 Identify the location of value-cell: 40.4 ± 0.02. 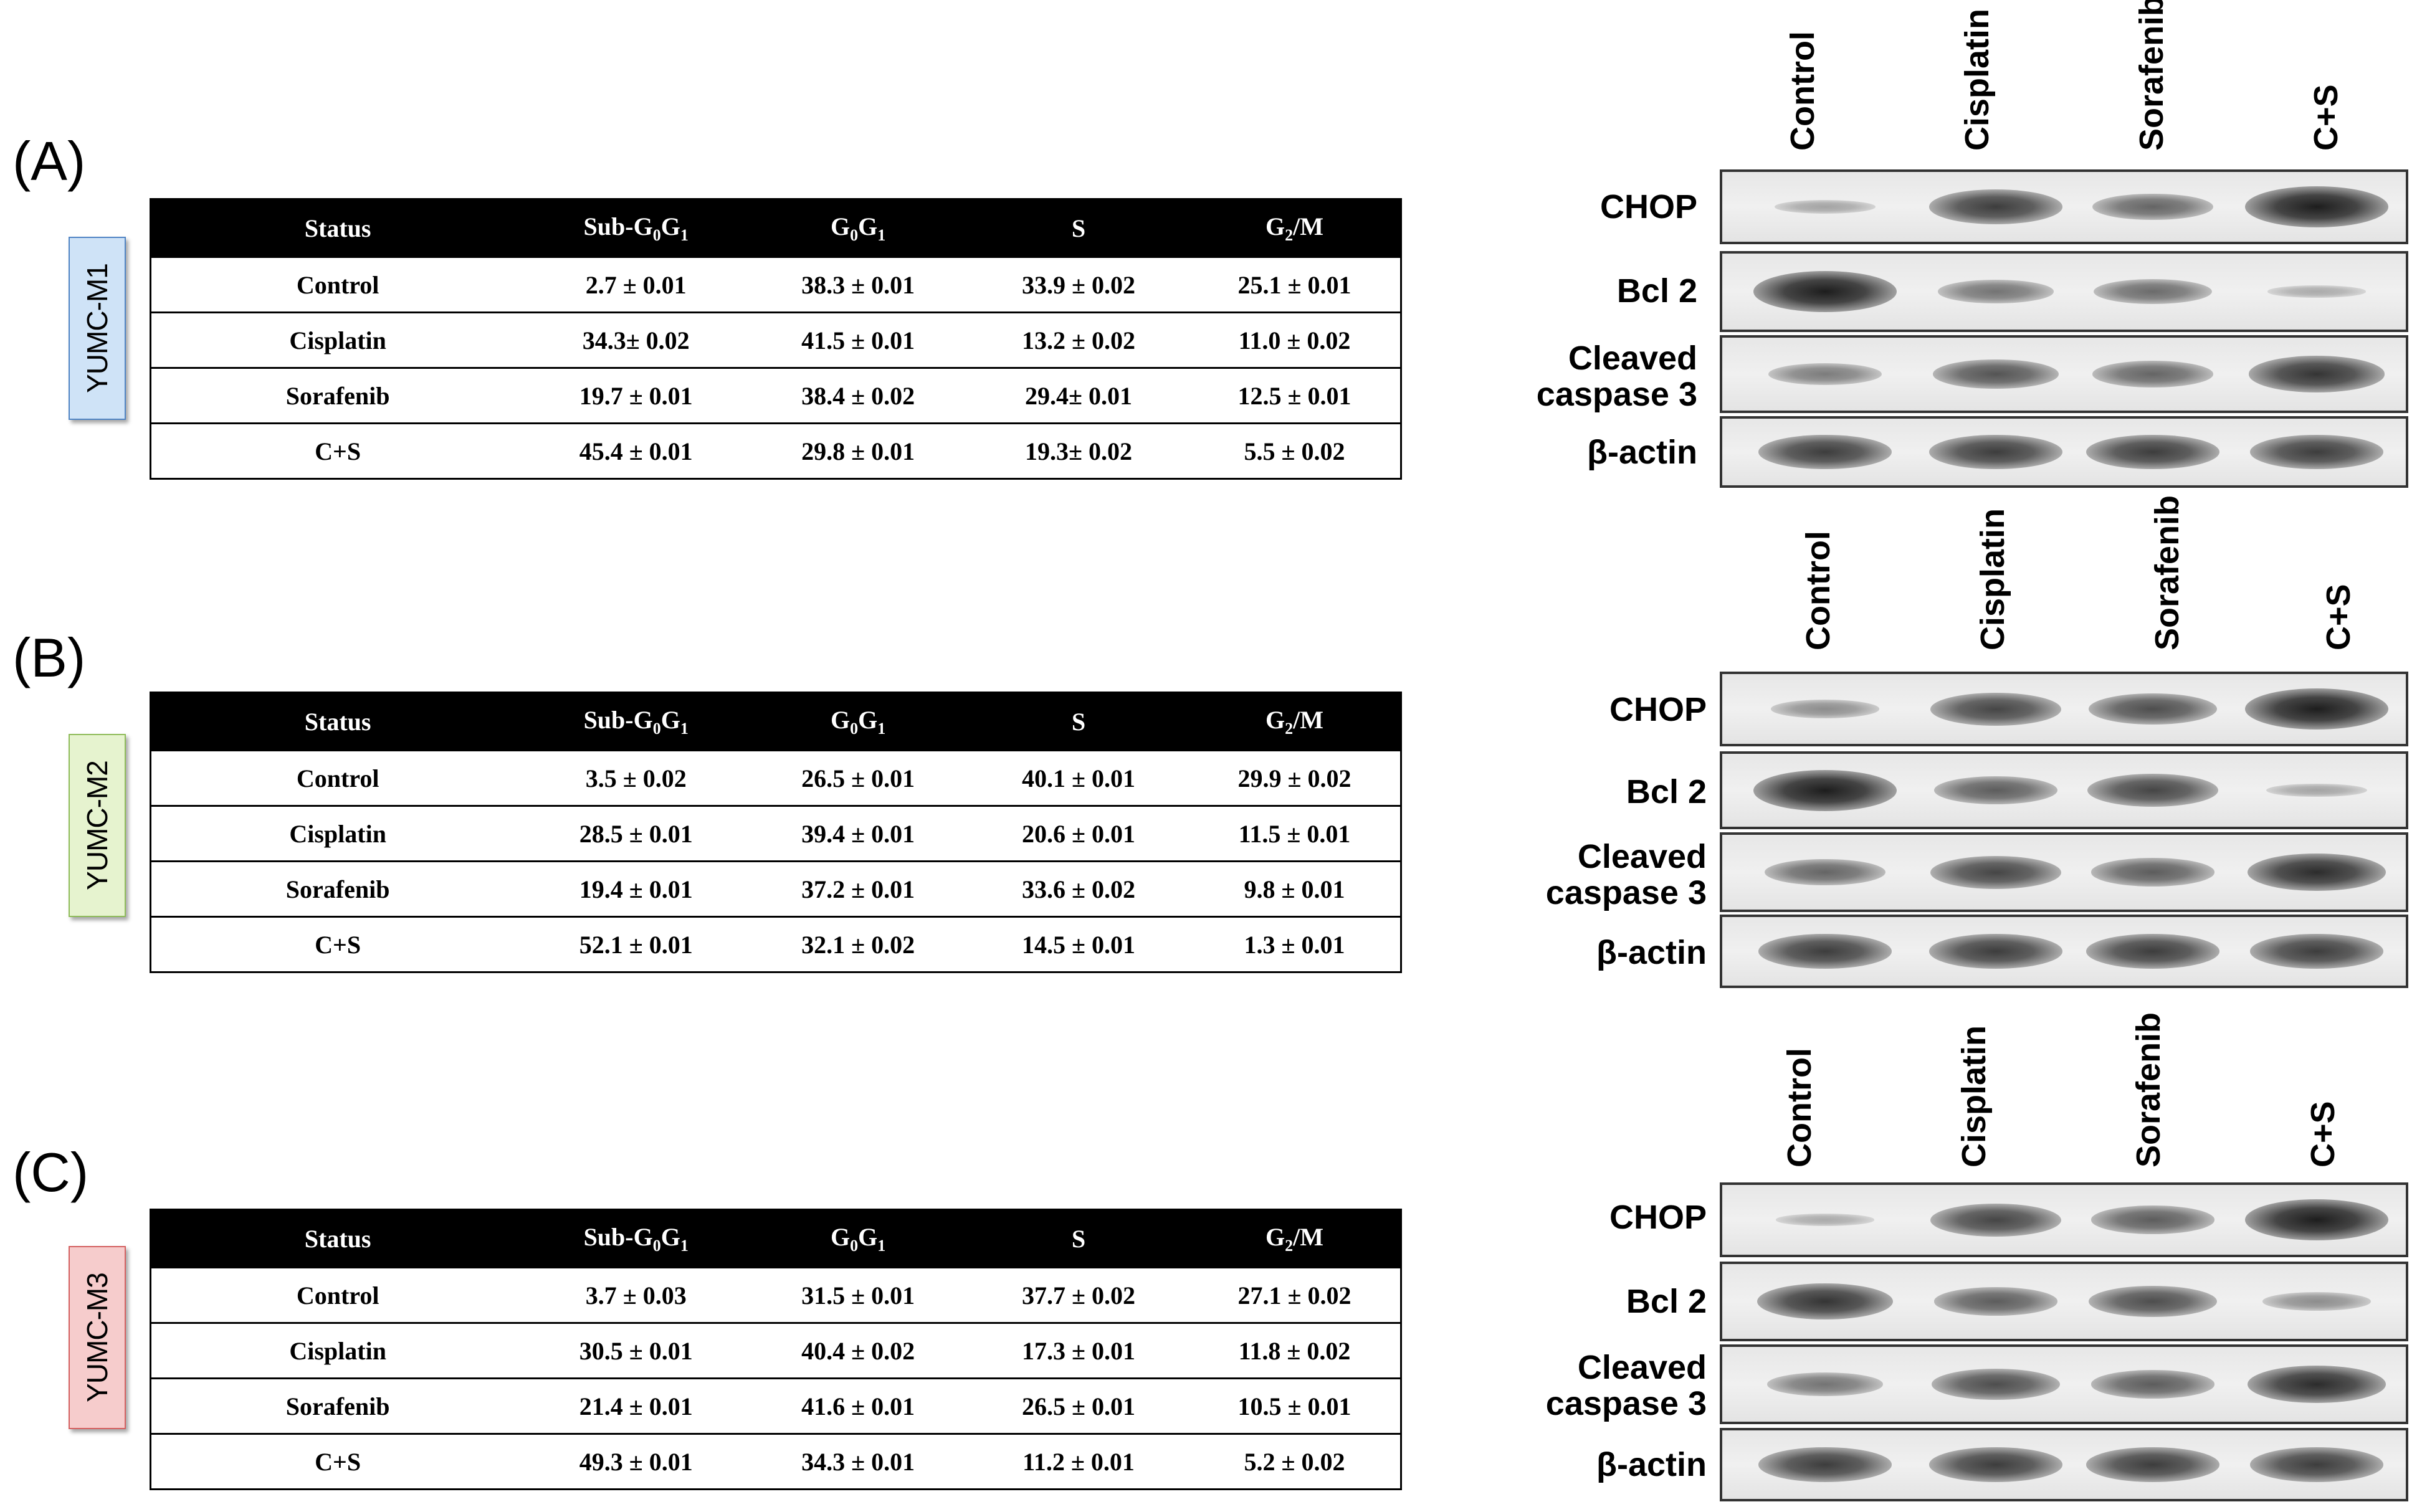
(858, 1351).